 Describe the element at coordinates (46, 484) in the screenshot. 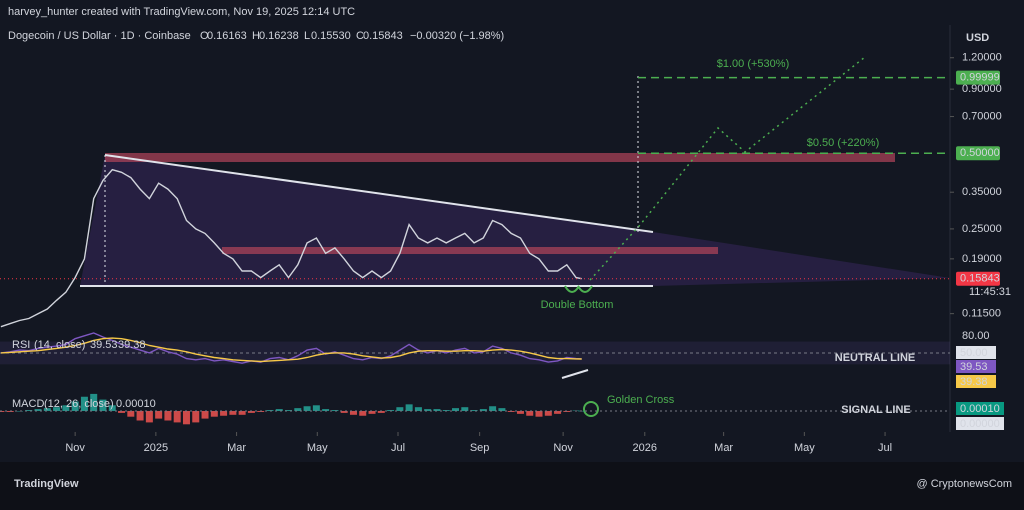

I see `brand: TradingView` at that location.